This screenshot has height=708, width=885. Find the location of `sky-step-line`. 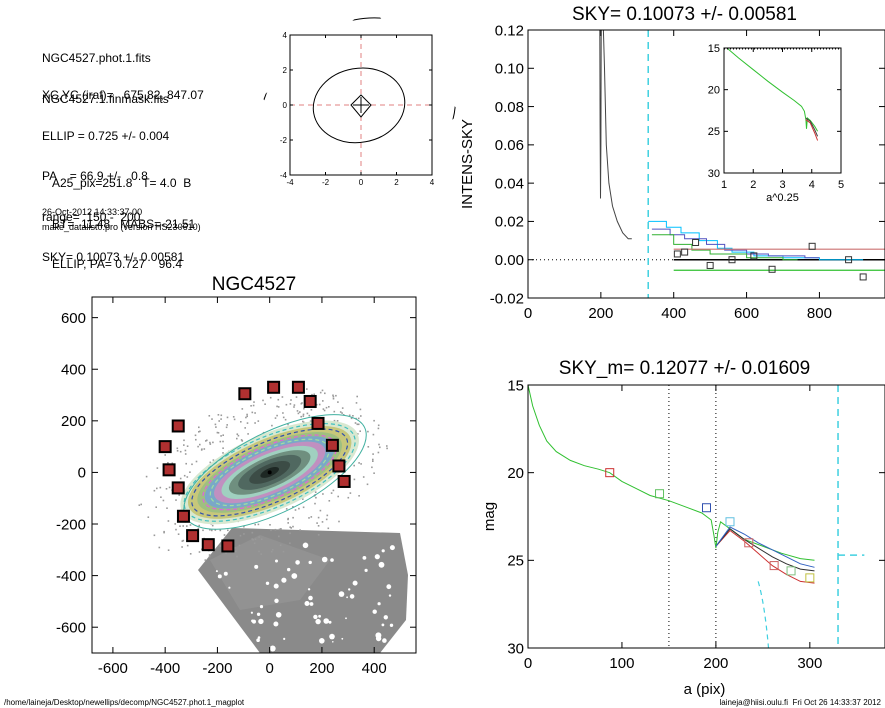

sky-step-line is located at coordinates (735, 243).